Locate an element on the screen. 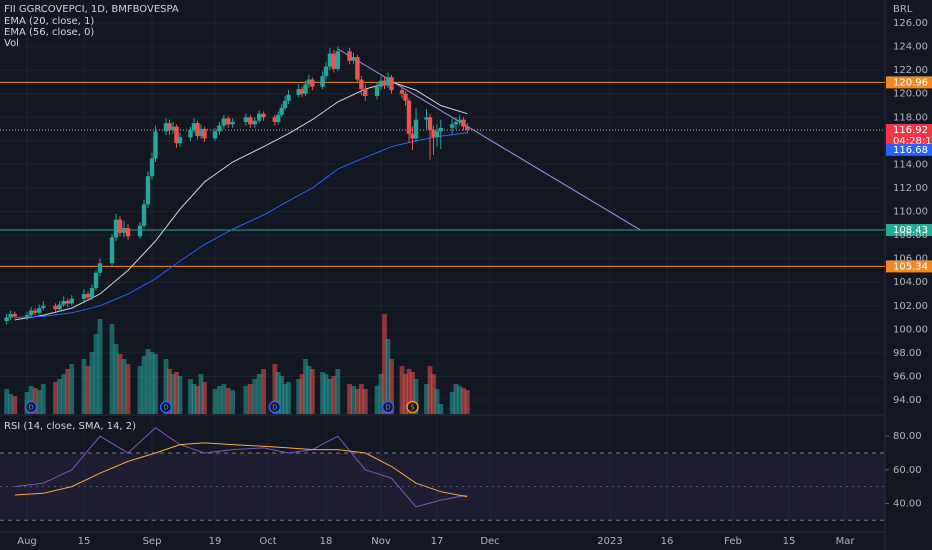 The width and height of the screenshot is (932, 550). y-tick-label: 126.00 is located at coordinates (910, 23).